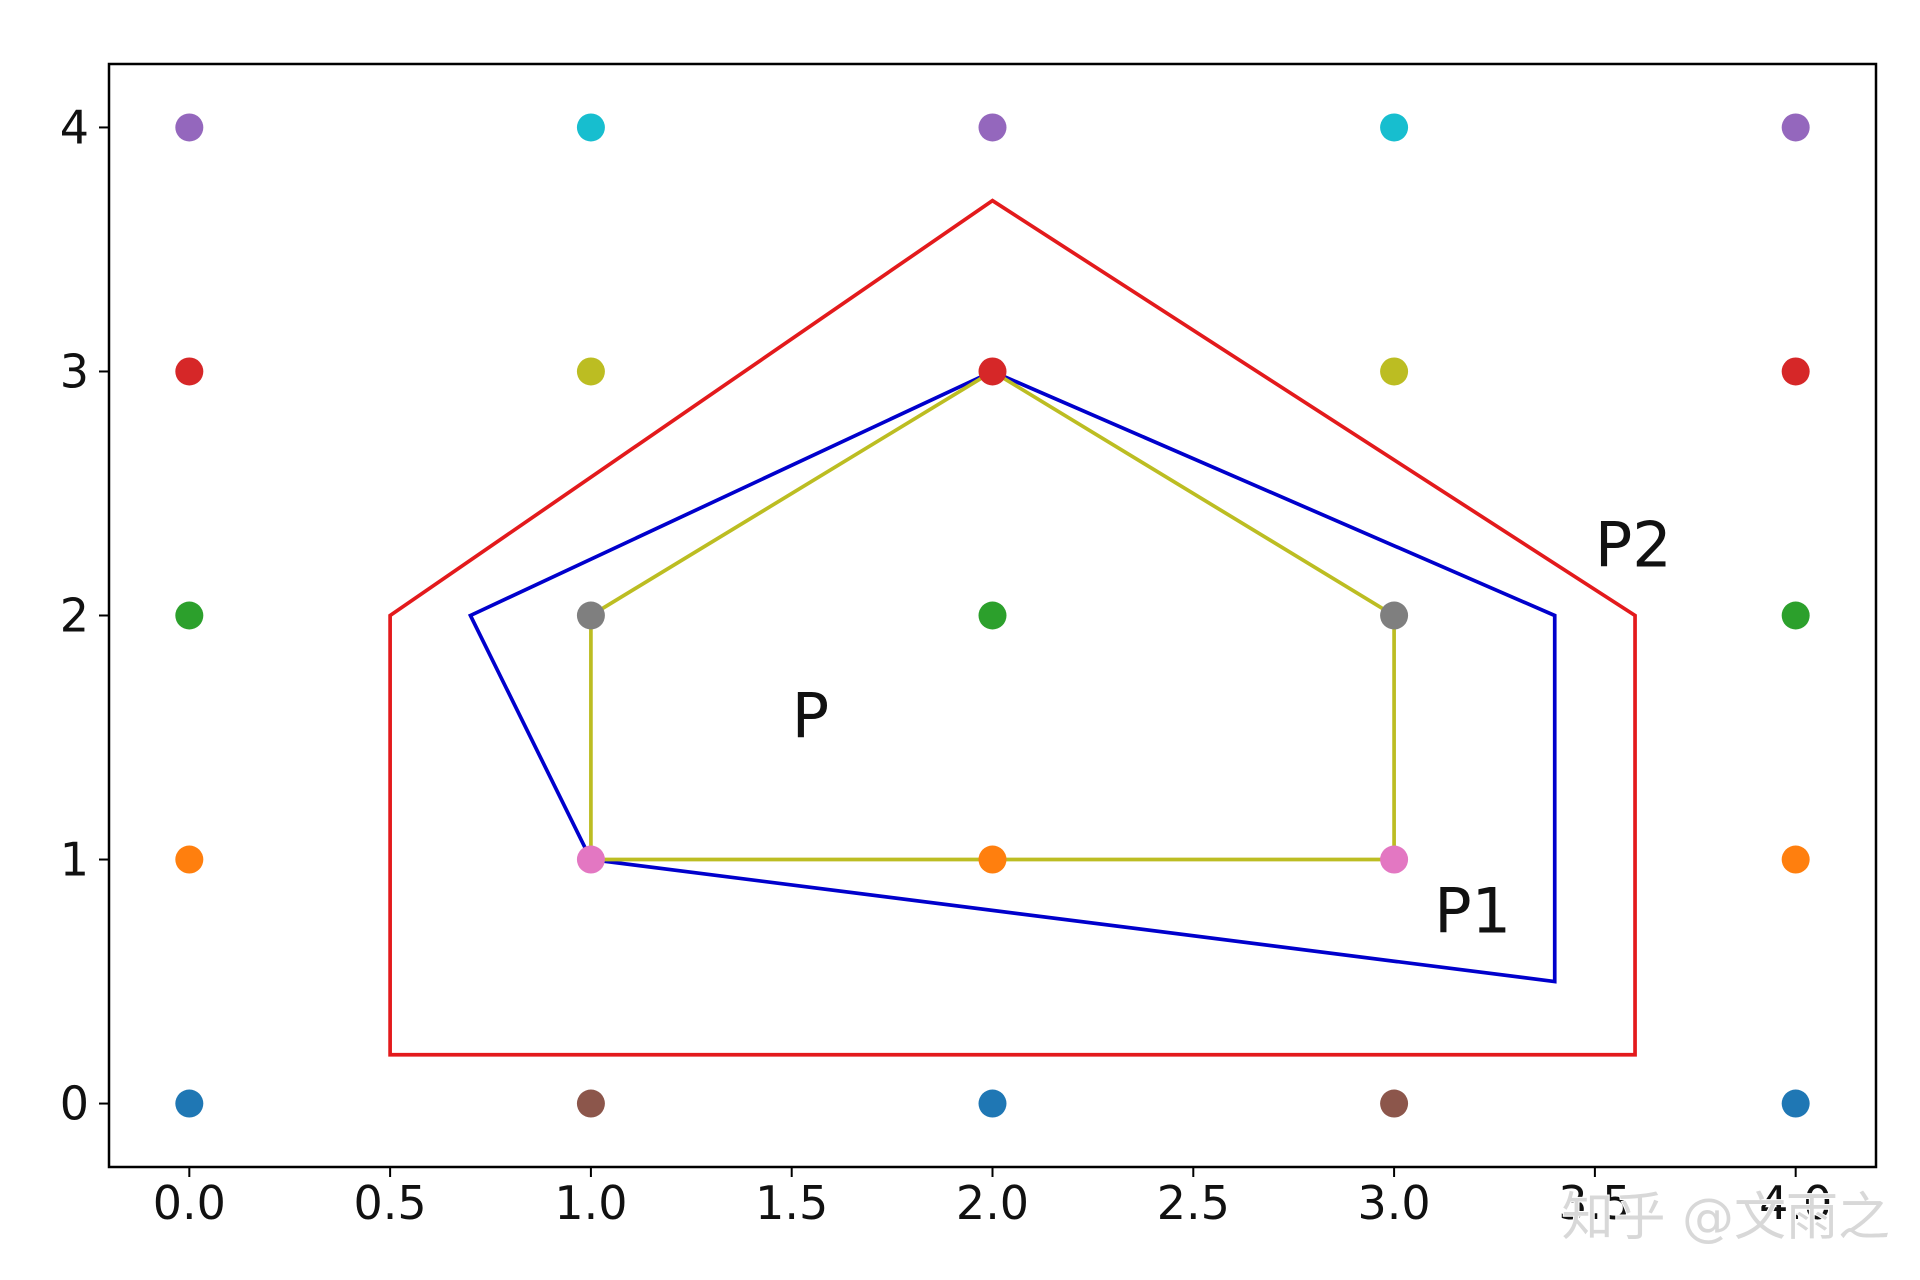 The image size is (1920, 1280). Describe the element at coordinates (74, 1104) in the screenshot. I see `y-tick-label: 0` at that location.